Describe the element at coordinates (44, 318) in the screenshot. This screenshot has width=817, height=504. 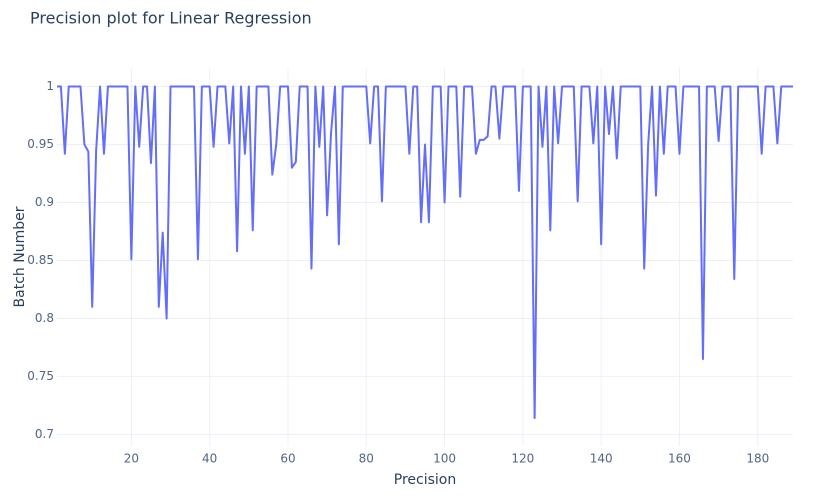
I see `y-tick-label: 0.8` at that location.